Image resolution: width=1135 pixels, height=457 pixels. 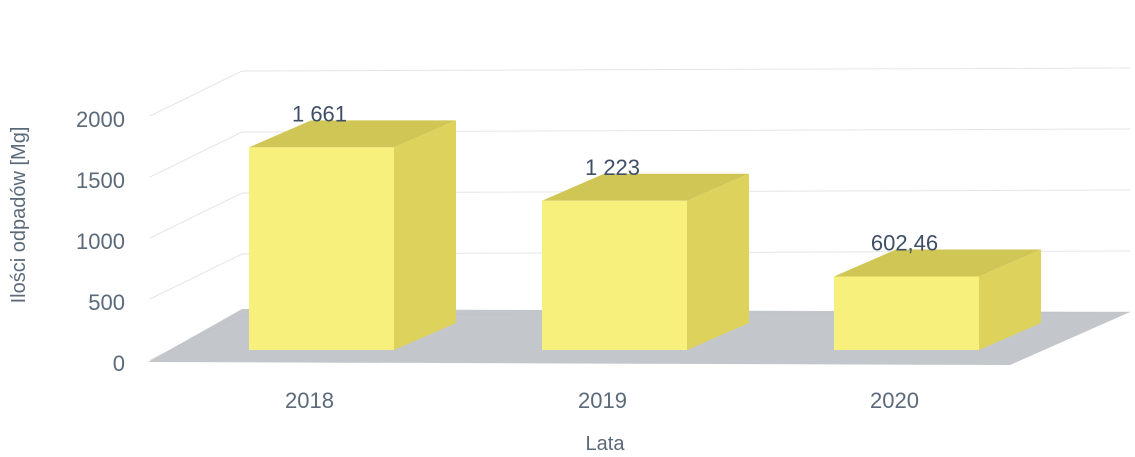 What do you see at coordinates (309, 400) in the screenshot?
I see `x-tick-label: 2018` at bounding box center [309, 400].